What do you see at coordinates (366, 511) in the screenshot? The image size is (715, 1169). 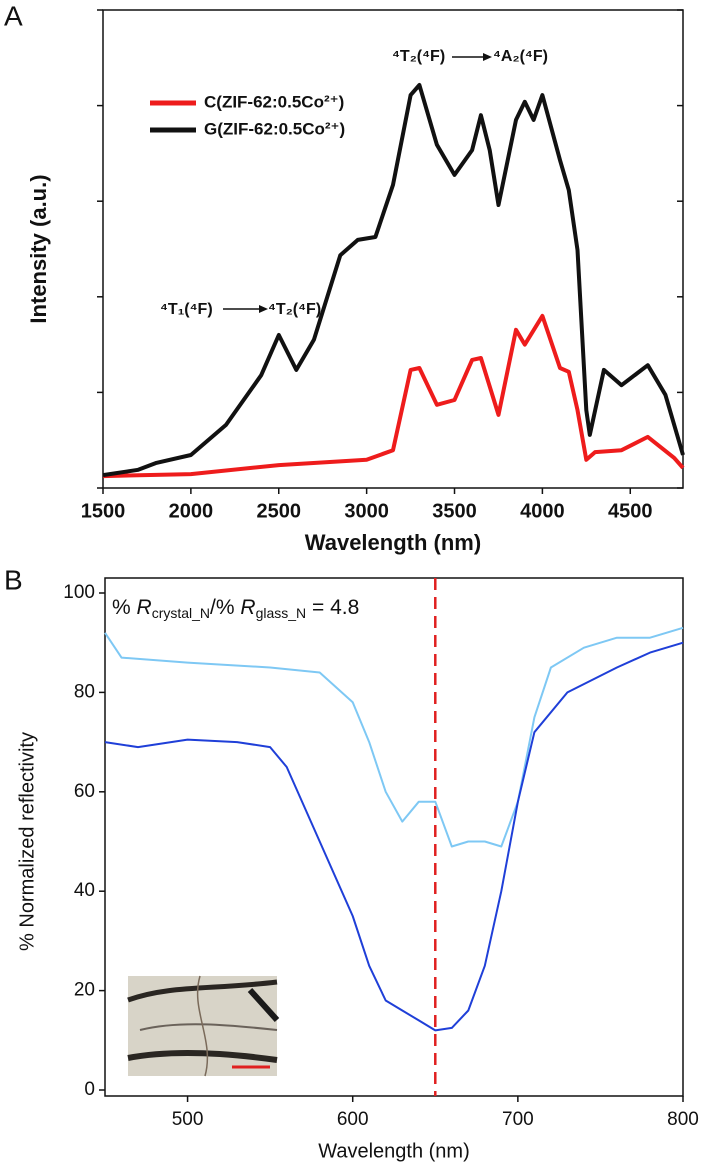 I see `x-tick-label: 3000` at bounding box center [366, 511].